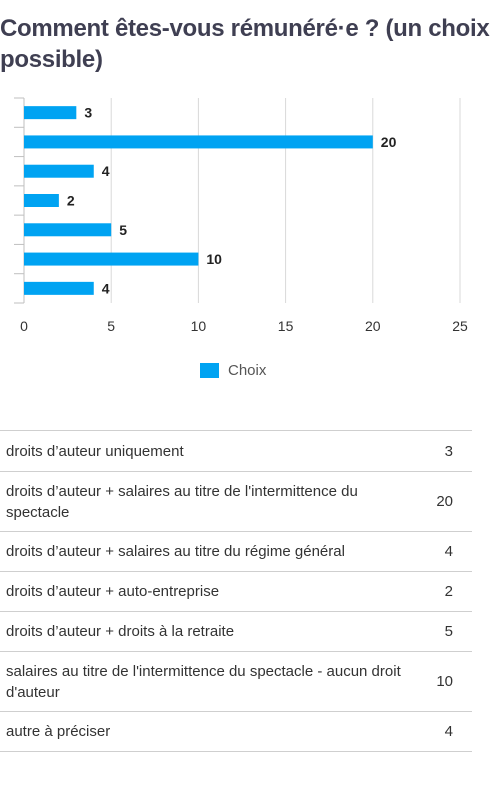  I want to click on row-label: droits d’auteur + auto-entreprise, so click(113, 591).